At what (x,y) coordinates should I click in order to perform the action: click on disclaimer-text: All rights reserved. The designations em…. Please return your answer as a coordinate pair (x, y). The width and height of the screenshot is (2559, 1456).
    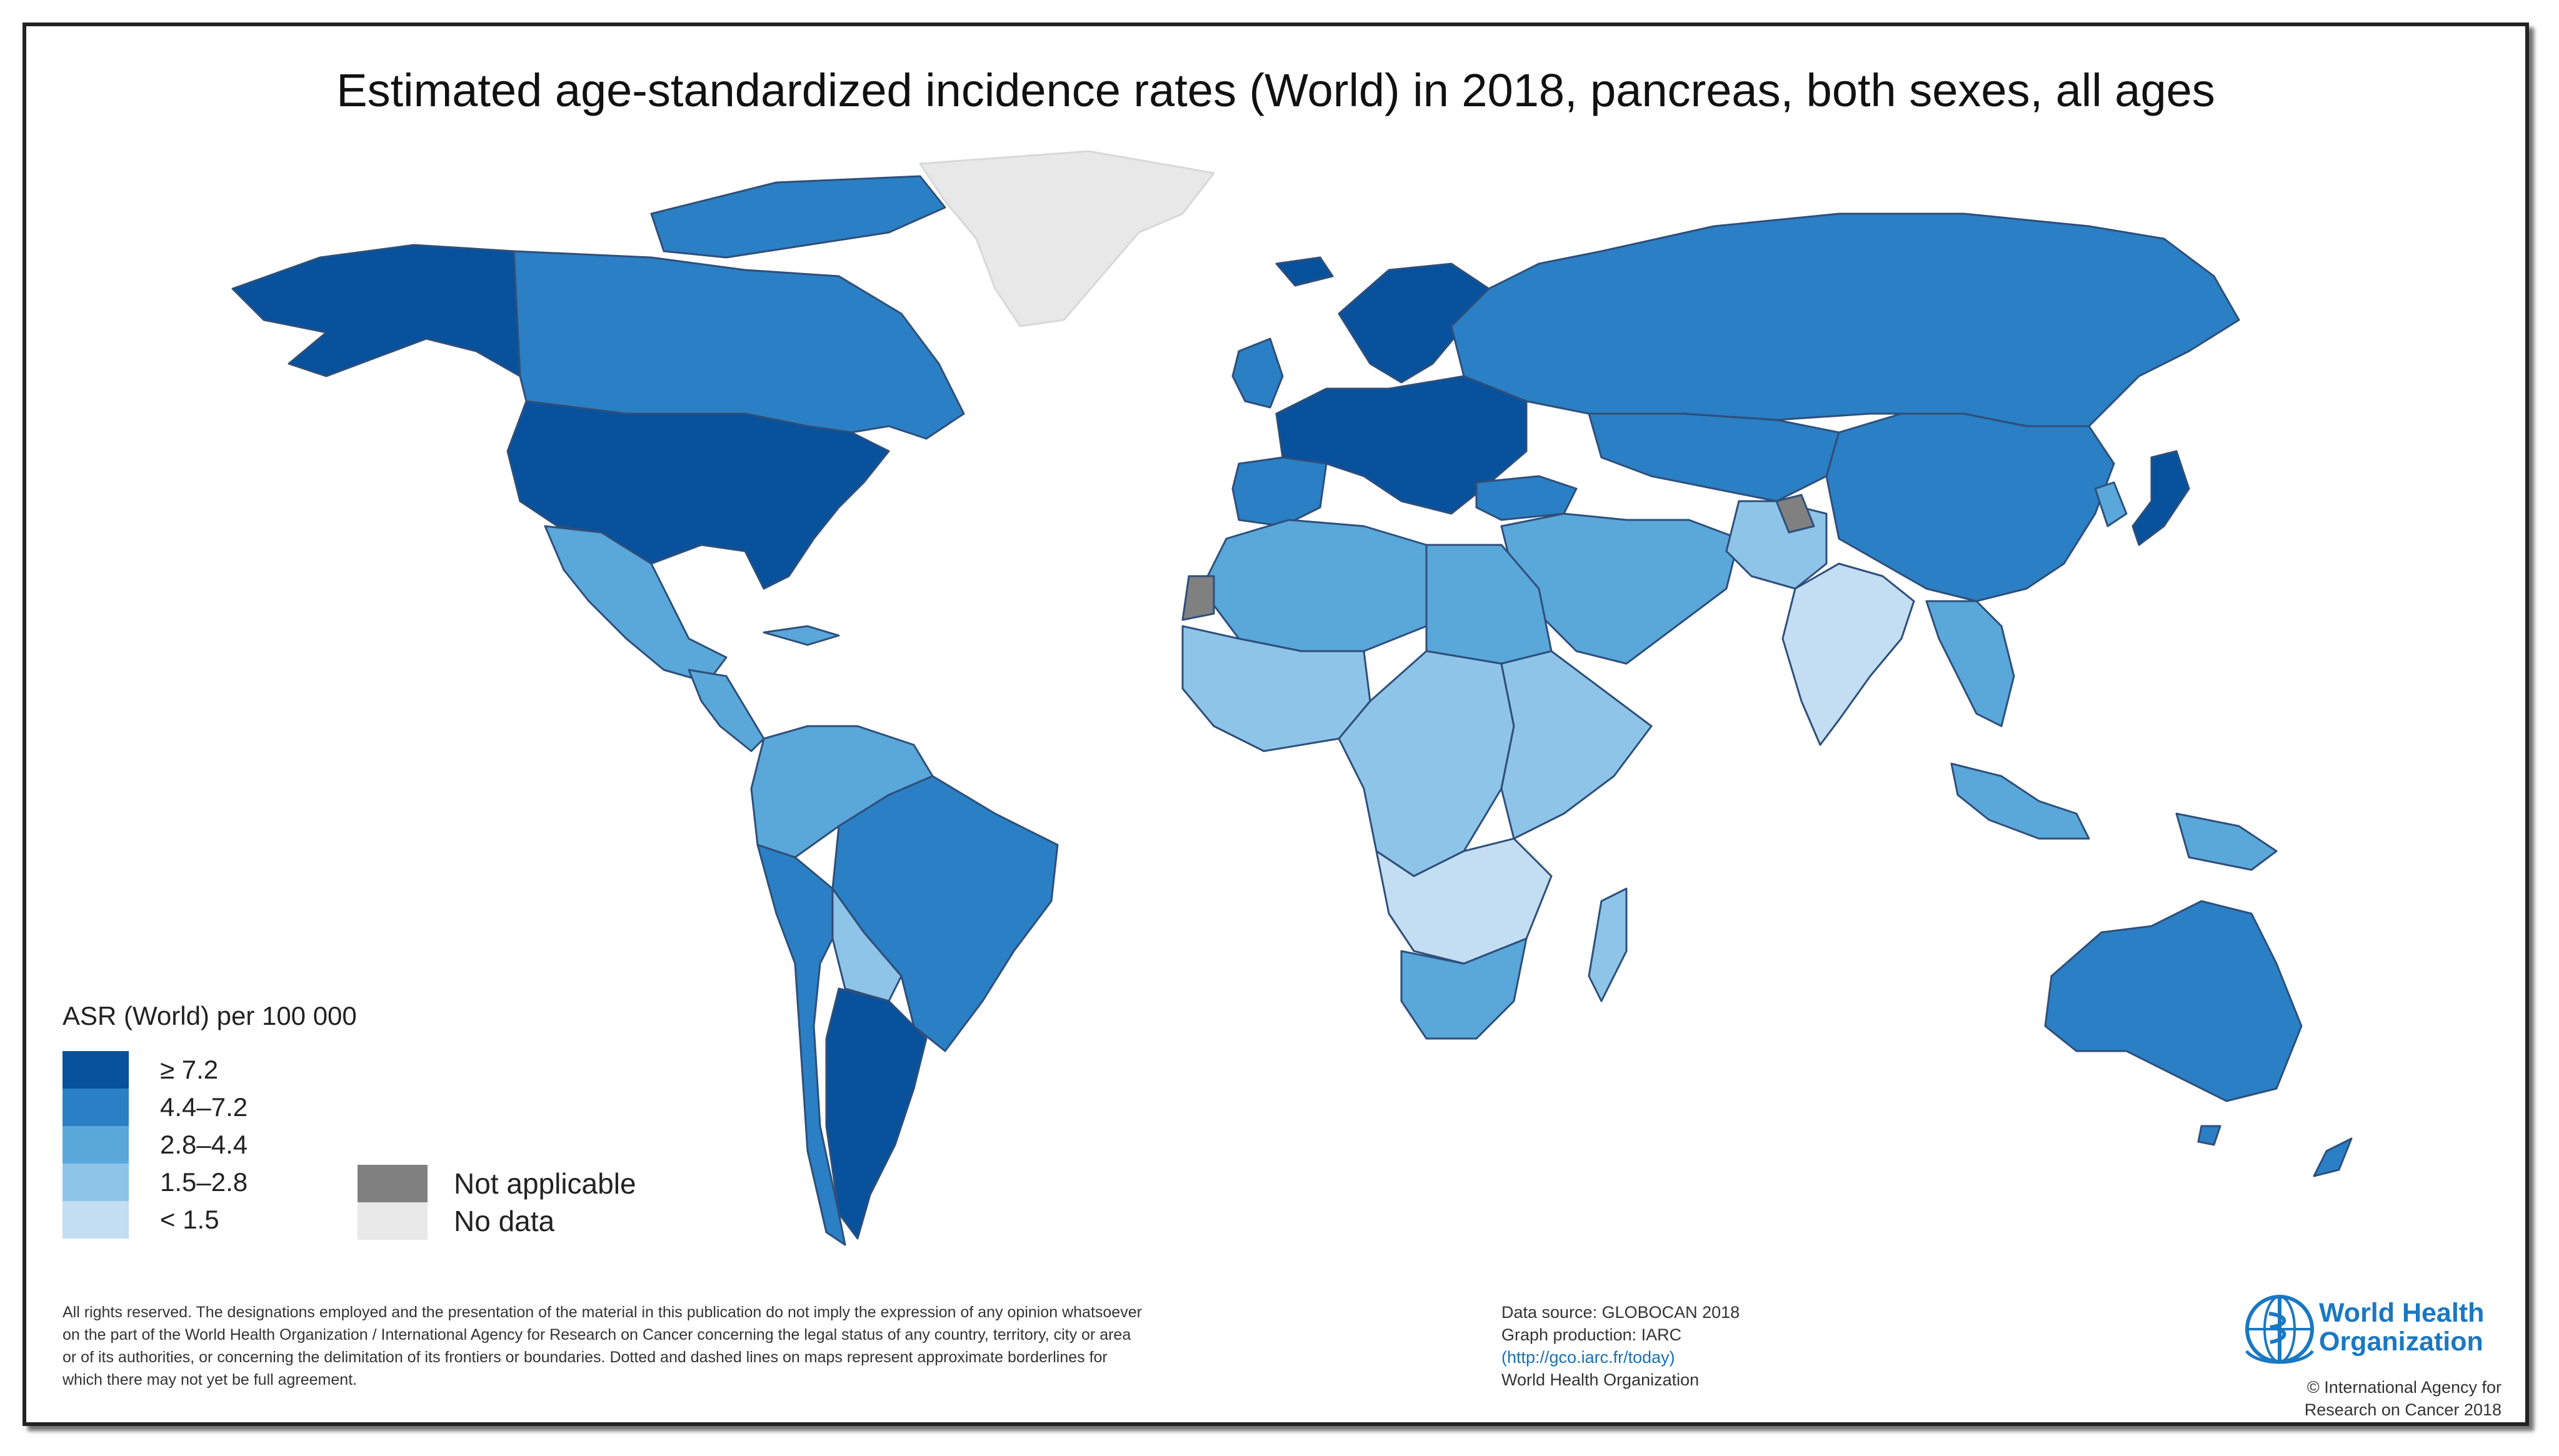
    Looking at the image, I should click on (781, 1346).